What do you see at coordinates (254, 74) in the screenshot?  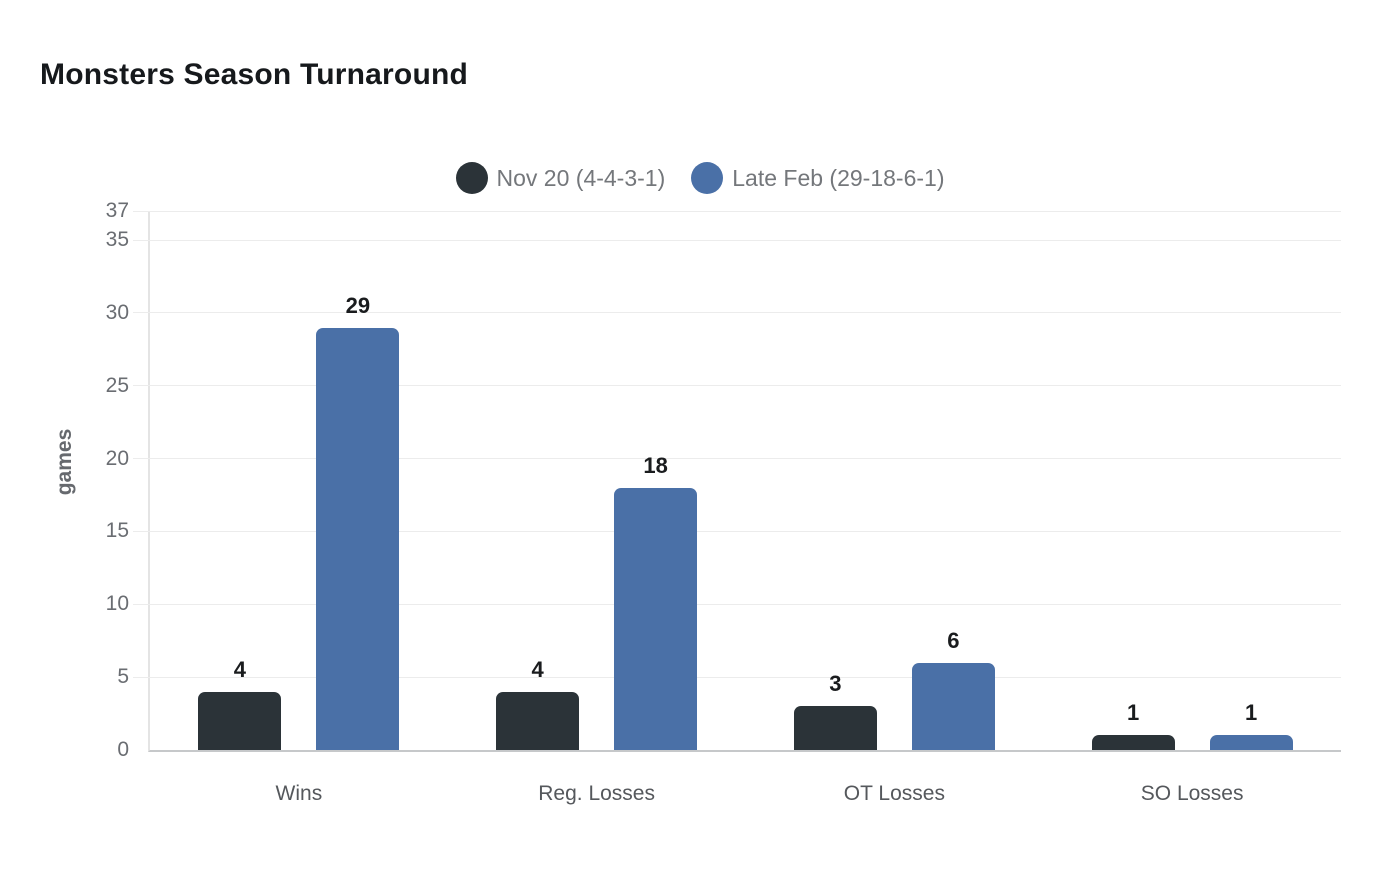 I see `chart-title: Monsters Season Turnaround` at bounding box center [254, 74].